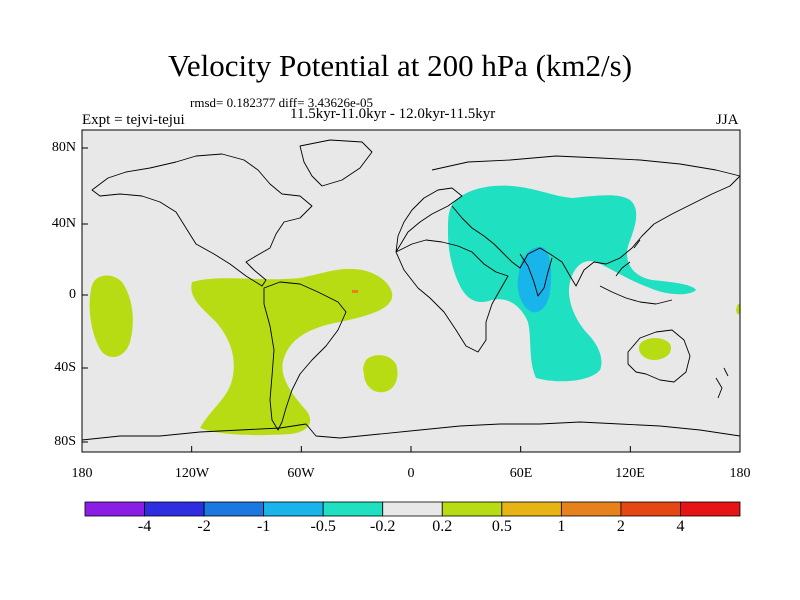  What do you see at coordinates (655, 349) in the screenshot?
I see `positive-region-australia` at bounding box center [655, 349].